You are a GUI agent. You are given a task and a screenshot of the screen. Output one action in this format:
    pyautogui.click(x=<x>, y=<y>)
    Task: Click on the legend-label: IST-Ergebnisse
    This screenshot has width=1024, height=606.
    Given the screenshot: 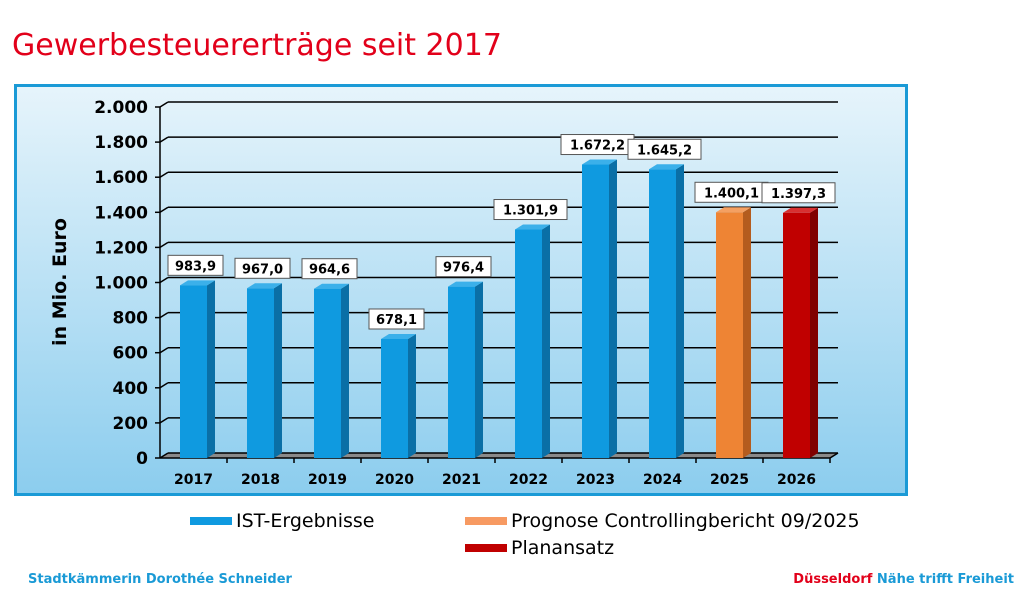 What is the action you would take?
    pyautogui.click(x=305, y=521)
    